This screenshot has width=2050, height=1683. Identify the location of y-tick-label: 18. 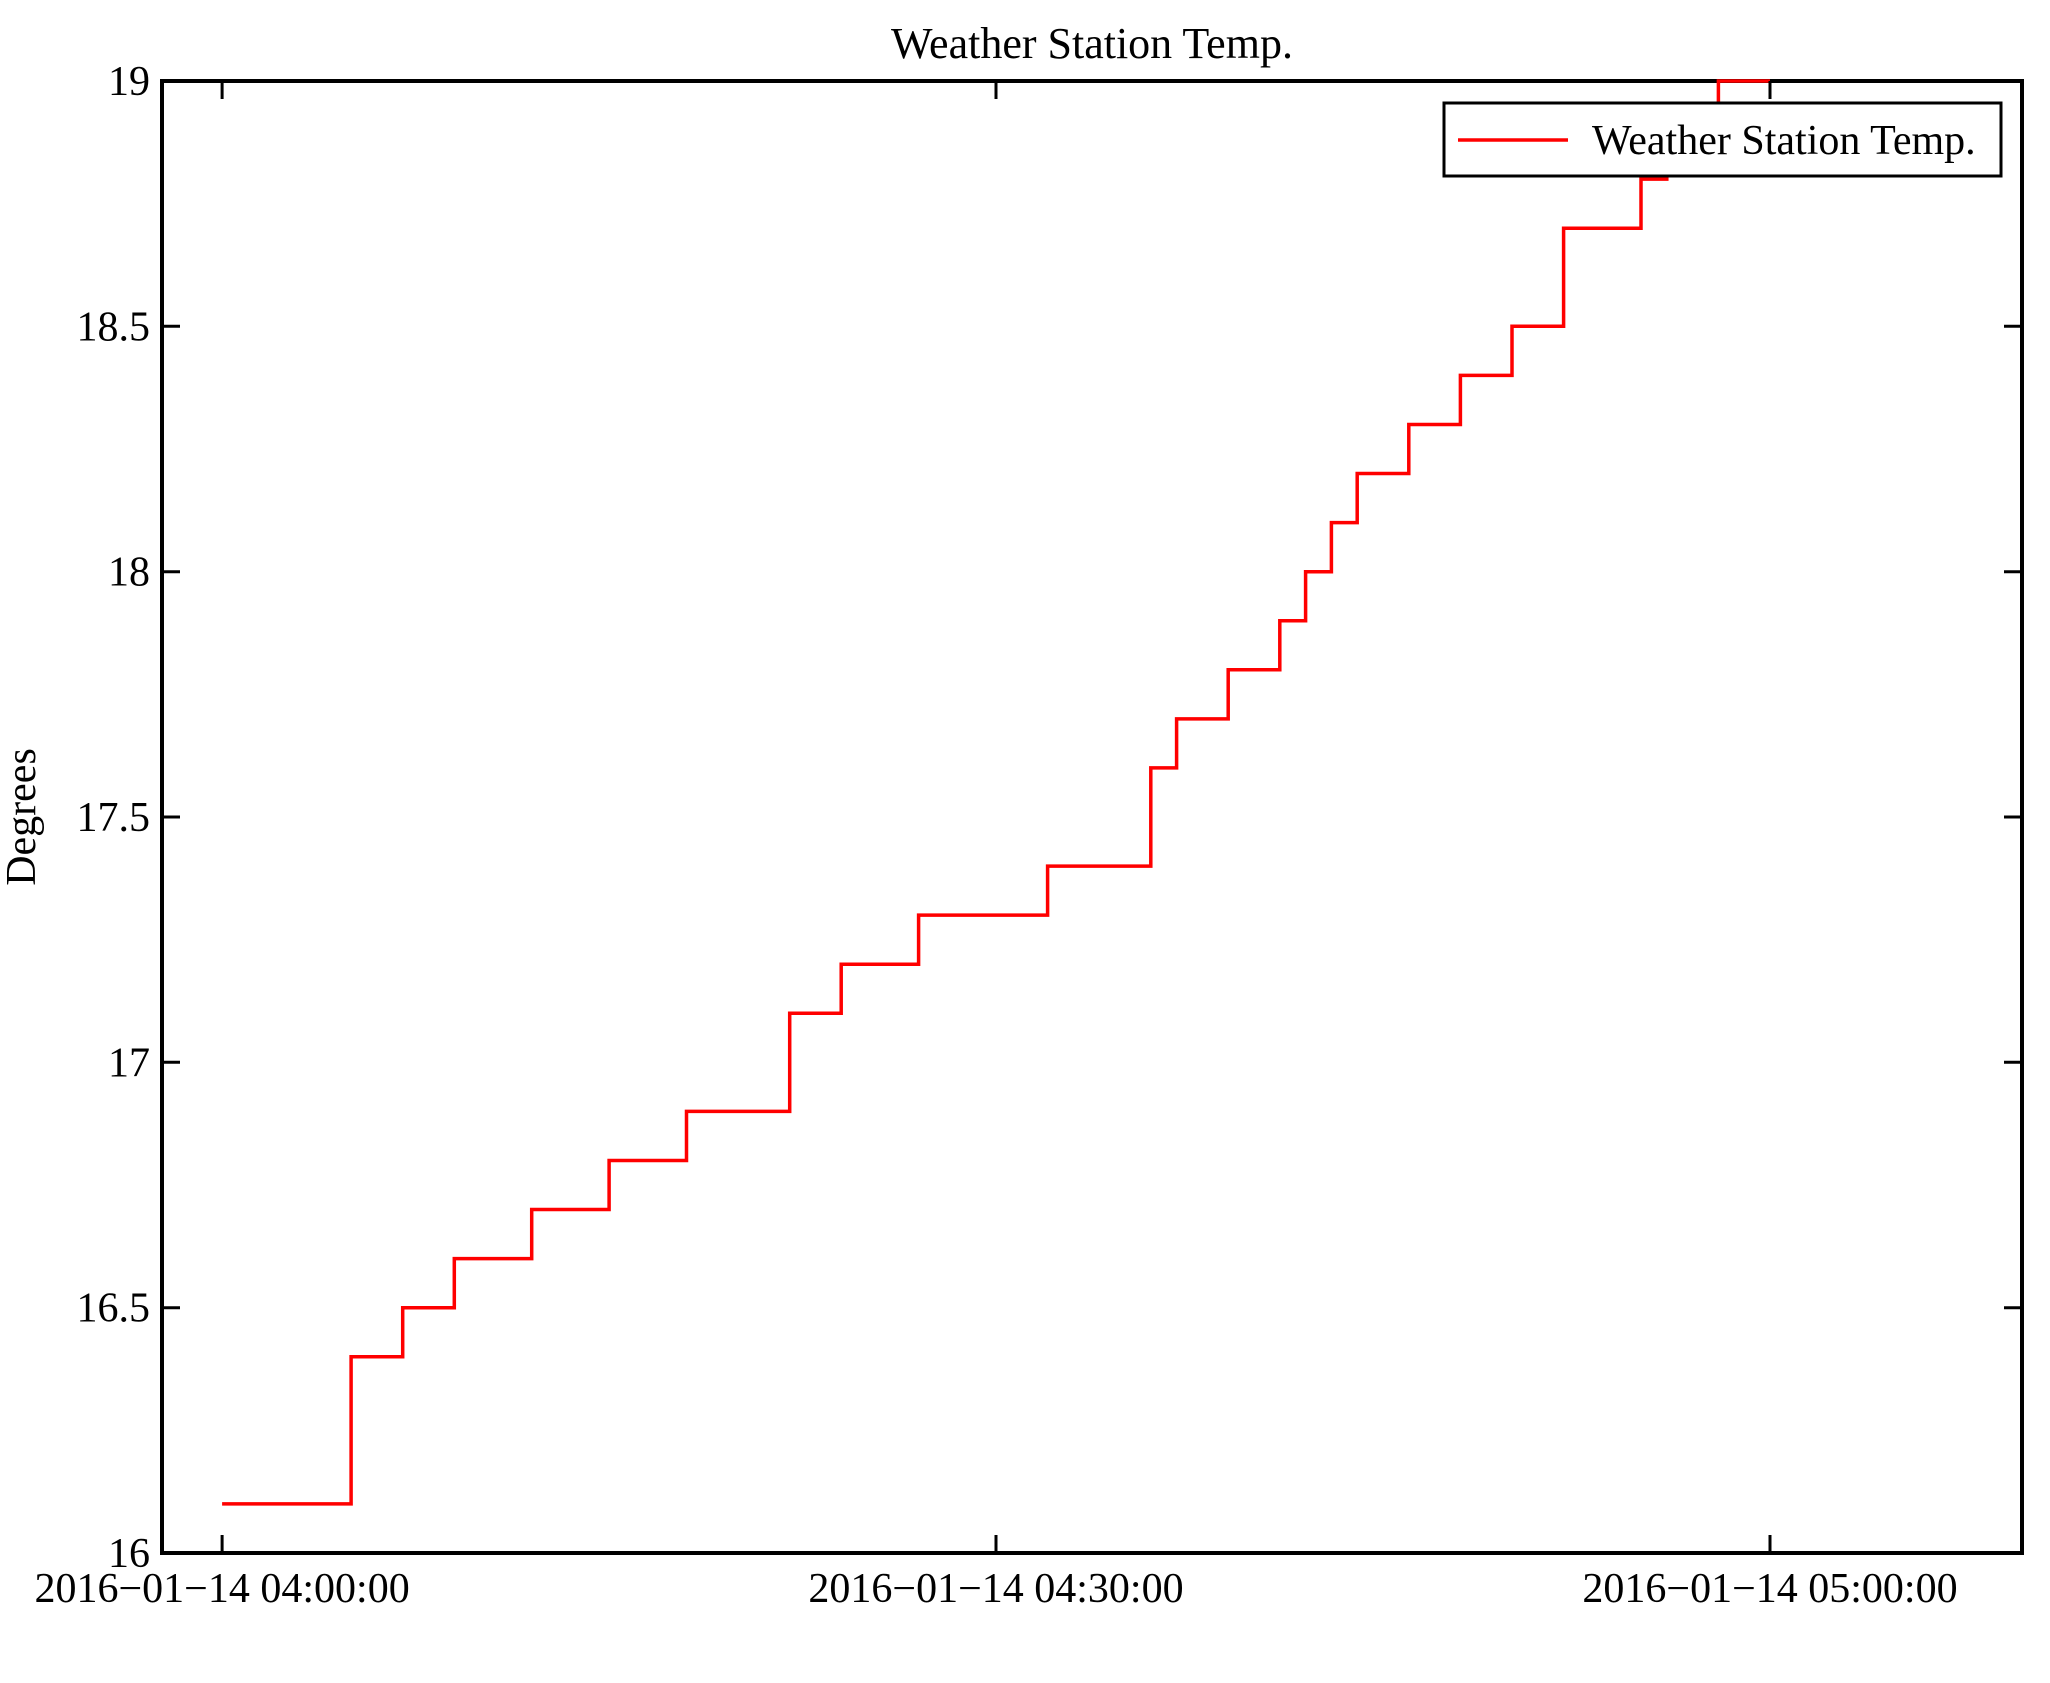
(129, 573).